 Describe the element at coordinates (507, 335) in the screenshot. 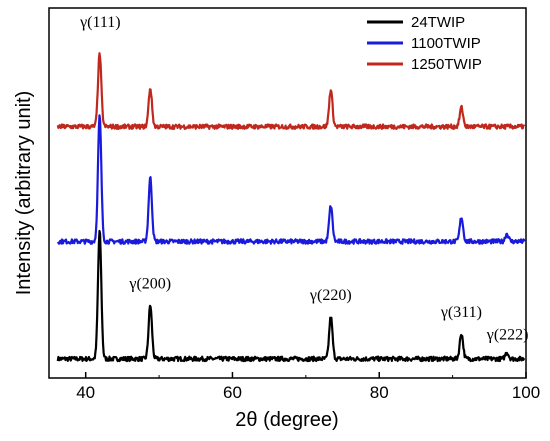

I see `peak-label: γ(222)` at that location.